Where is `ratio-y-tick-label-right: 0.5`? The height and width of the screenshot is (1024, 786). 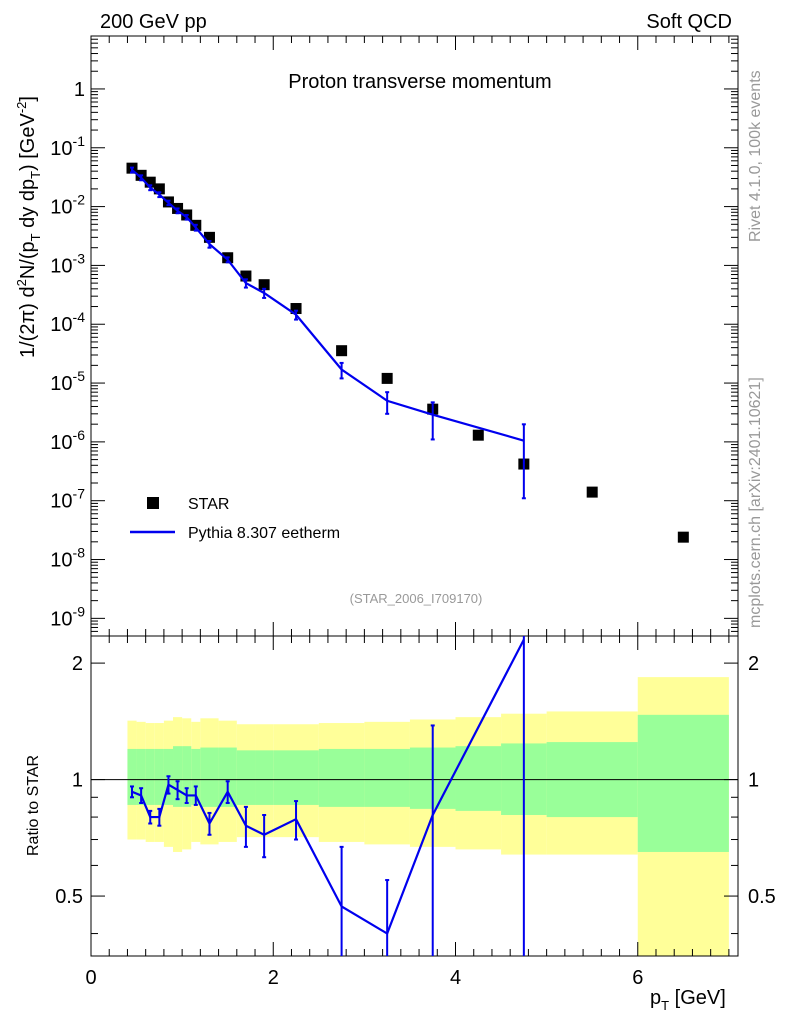 ratio-y-tick-label-right: 0.5 is located at coordinates (762, 897).